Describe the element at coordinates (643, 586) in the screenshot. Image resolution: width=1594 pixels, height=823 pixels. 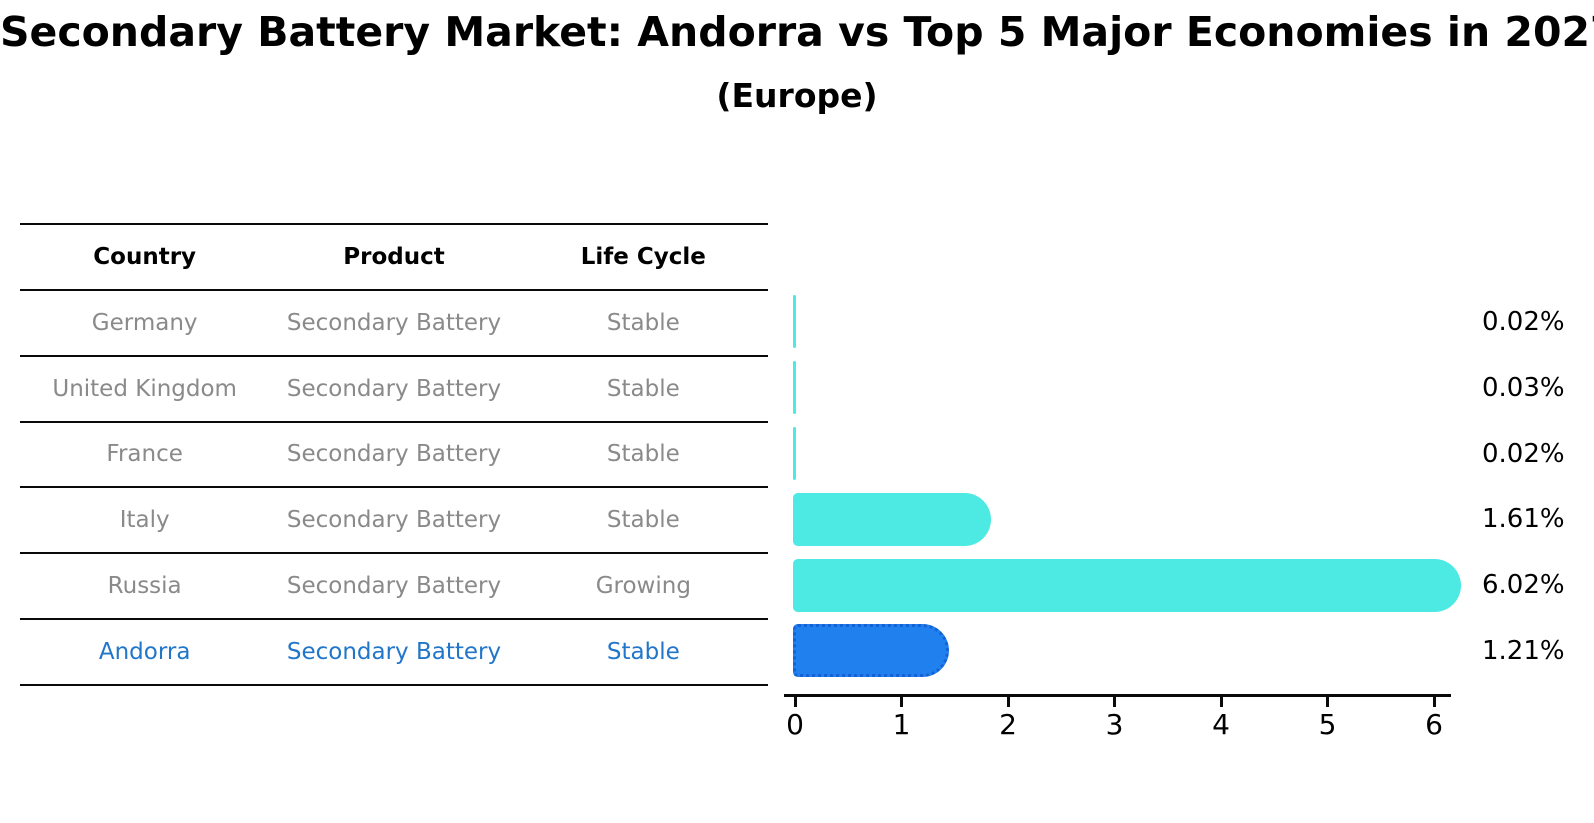
I see `table-cell-life-cycle: Growing` at that location.